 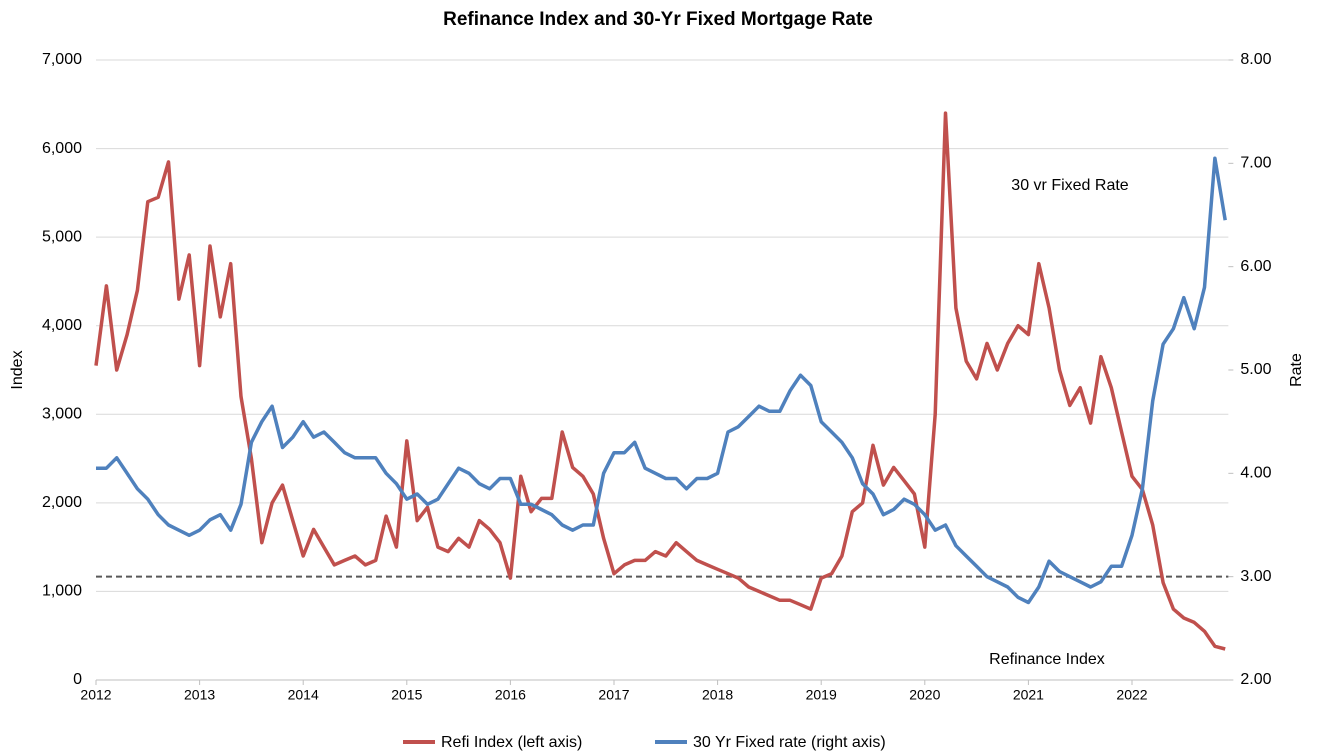 What do you see at coordinates (1255, 369) in the screenshot?
I see `y2-tick-label: 5.00` at bounding box center [1255, 369].